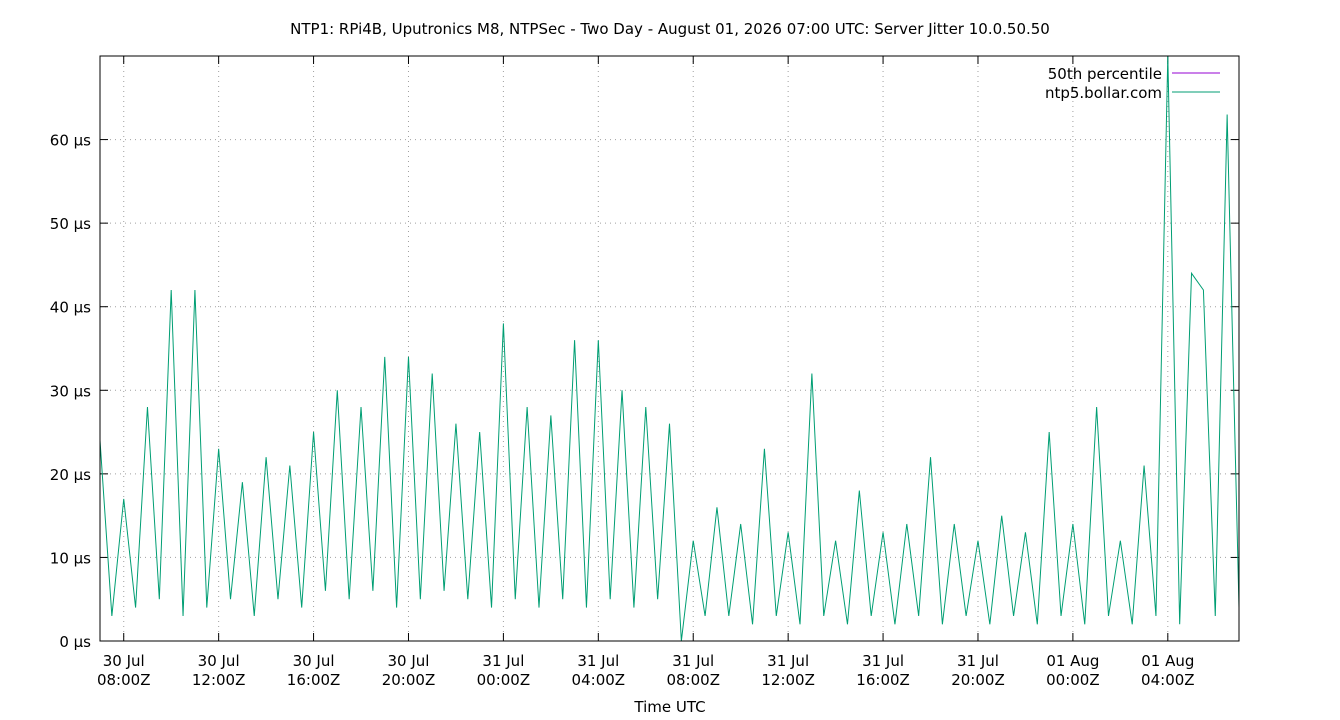 The image size is (1340, 720). I want to click on y-tick-label: 20 µs, so click(70, 475).